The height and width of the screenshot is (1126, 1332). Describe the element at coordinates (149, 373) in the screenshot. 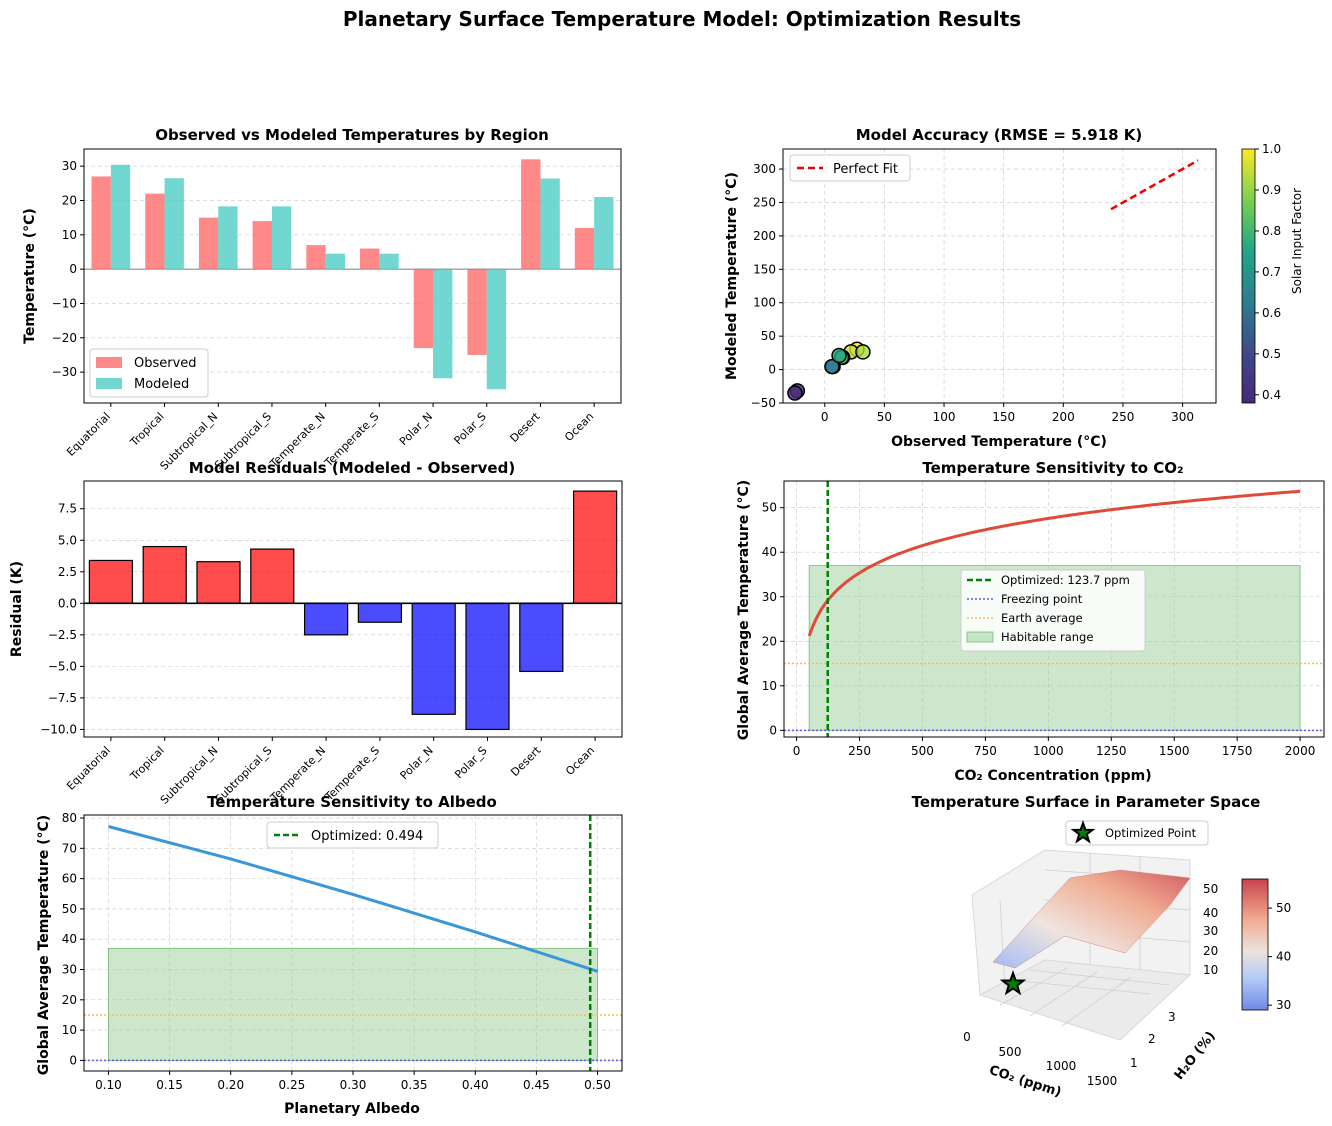

I see `bars-legend: Observed Modeled` at that location.